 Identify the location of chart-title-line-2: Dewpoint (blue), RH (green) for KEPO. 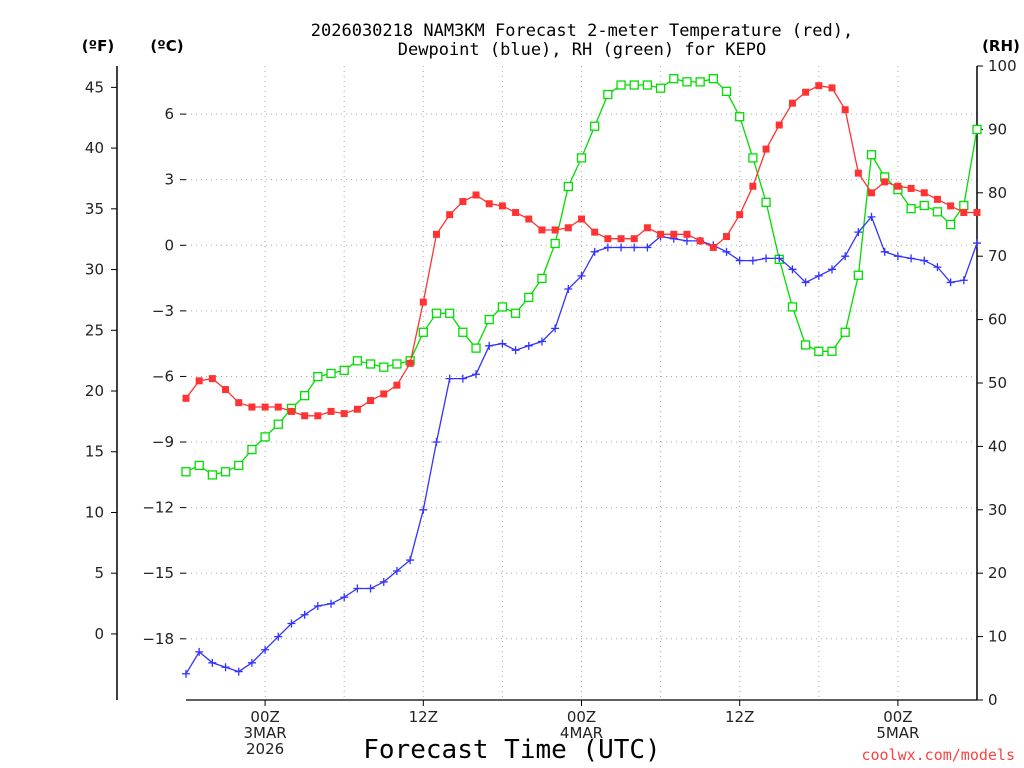
(582, 50).